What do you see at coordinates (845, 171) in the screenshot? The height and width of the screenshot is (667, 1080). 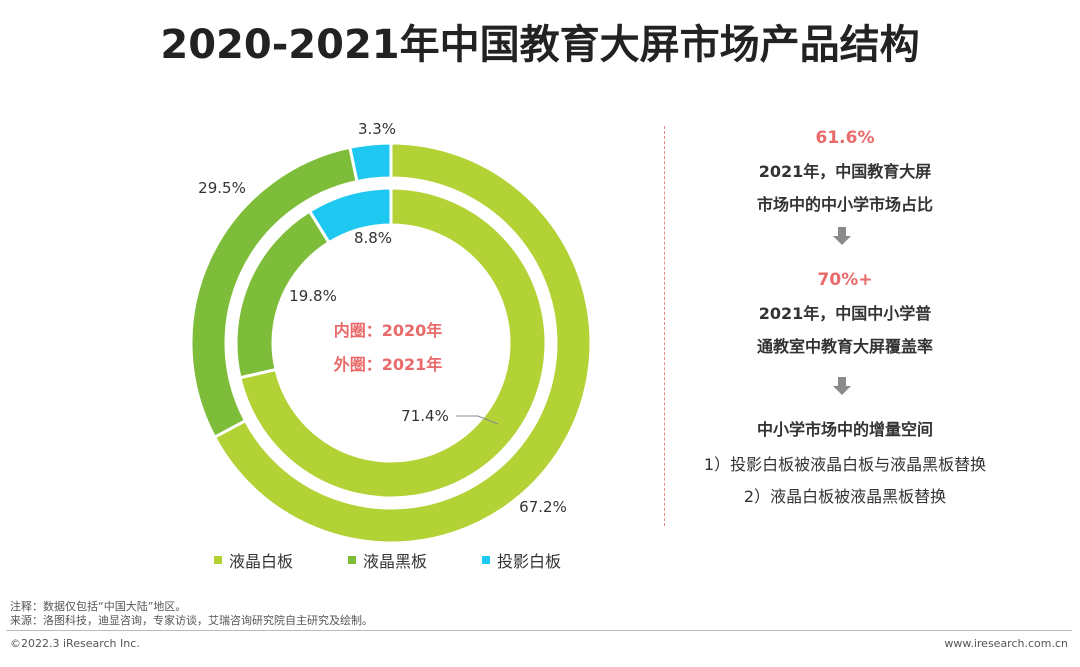 I see `stat-k12-share-line1: 2021年，中国教育大屏` at bounding box center [845, 171].